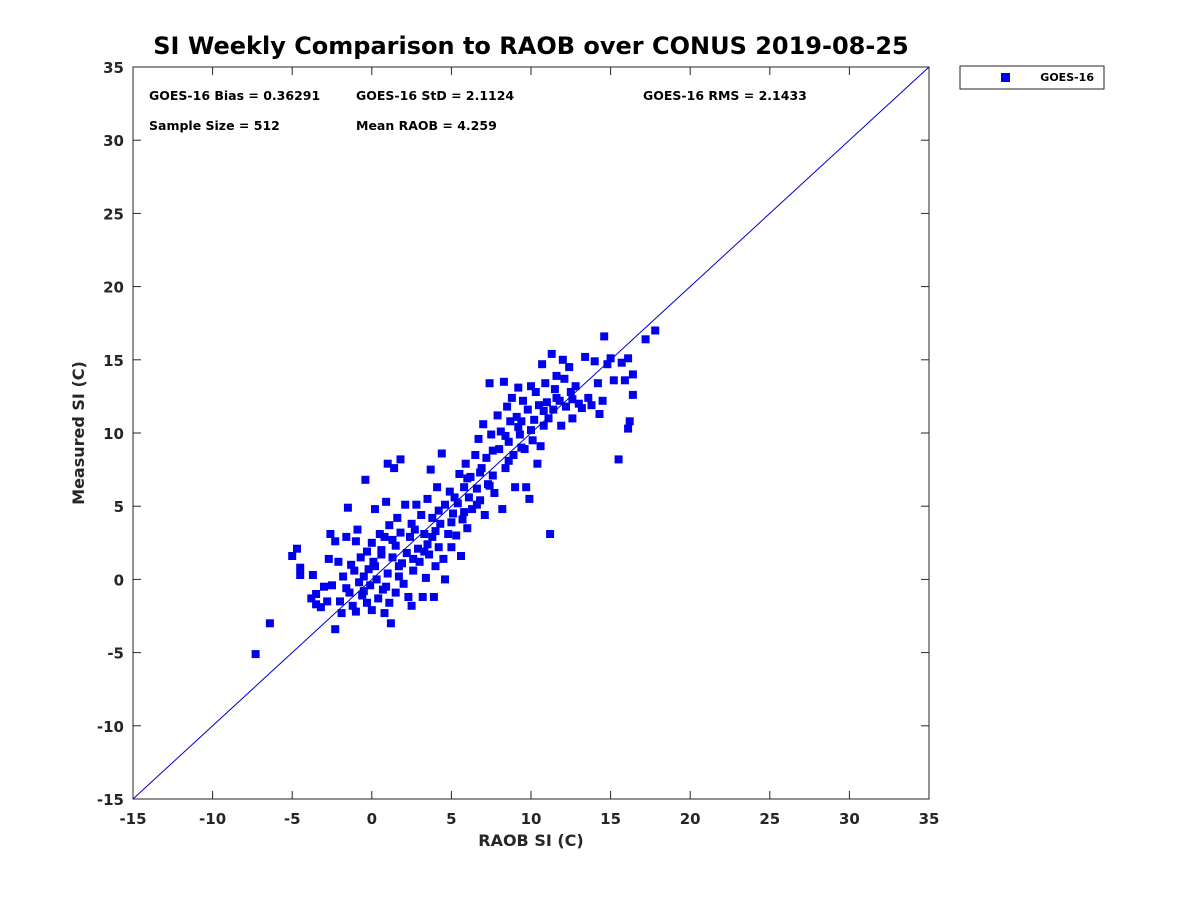 The width and height of the screenshot is (1200, 900). I want to click on stat-std: GOES-16 StD = 2.1124, so click(435, 95).